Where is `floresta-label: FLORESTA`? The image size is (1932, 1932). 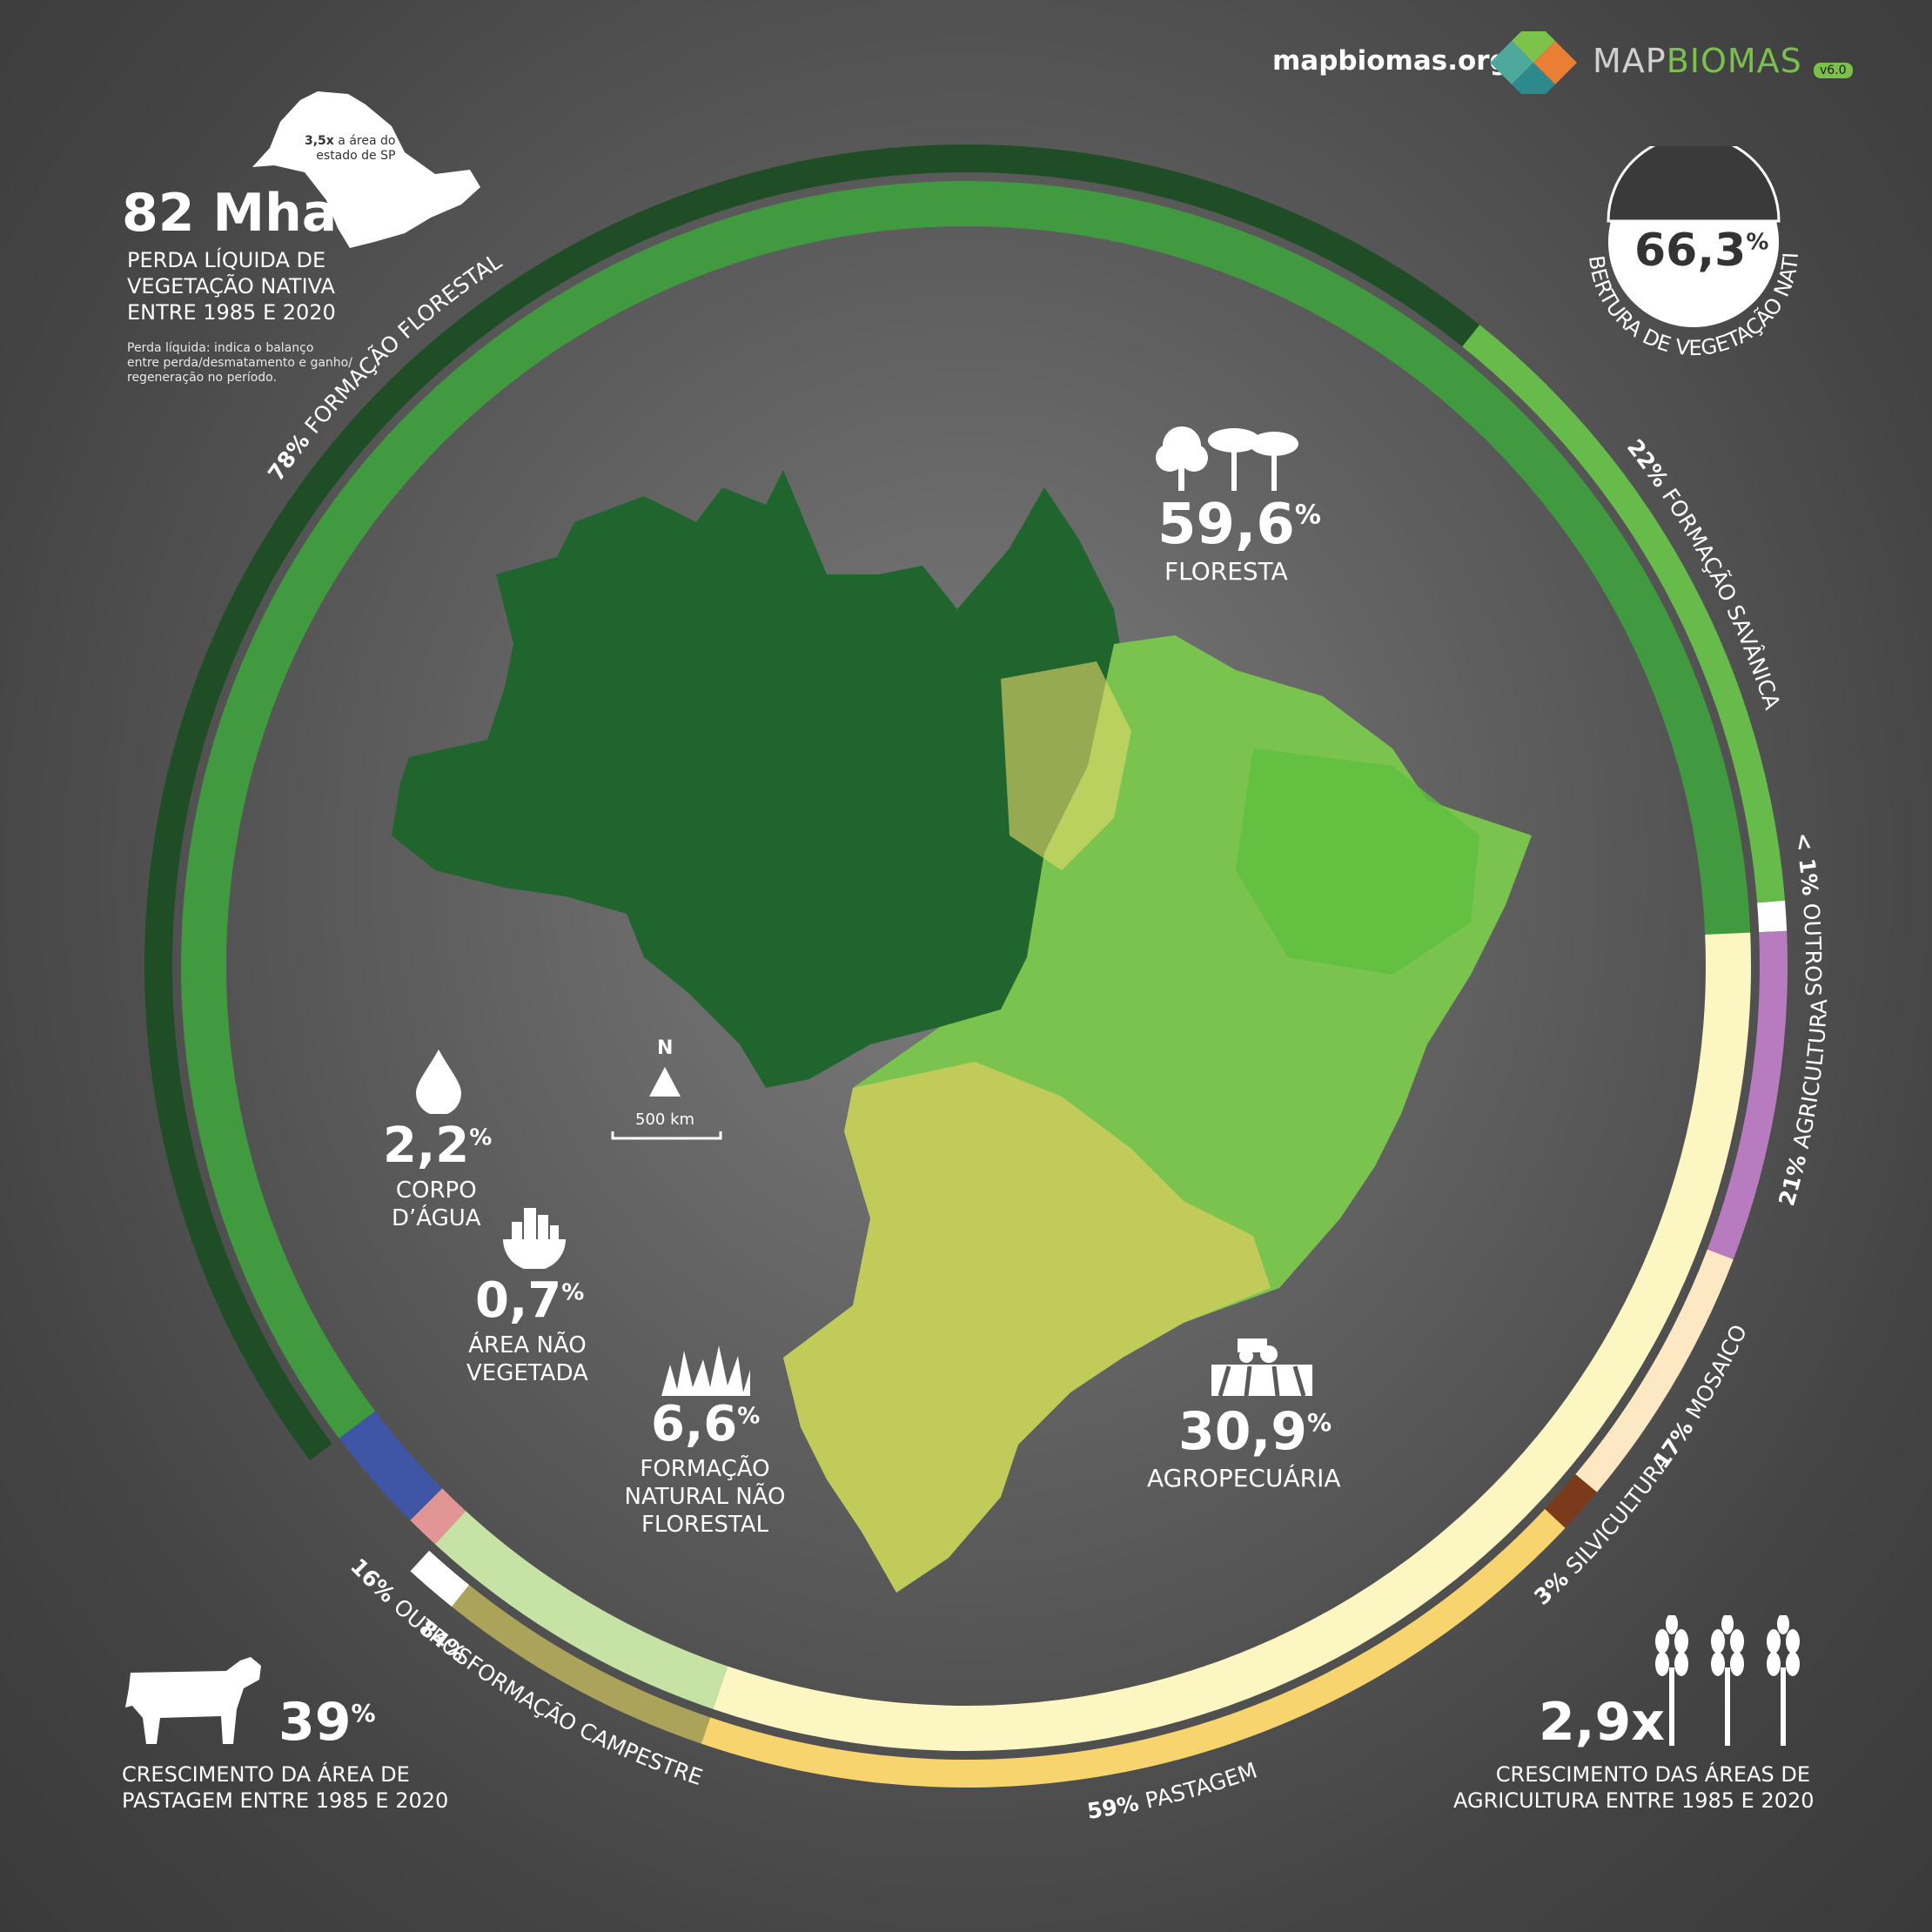 floresta-label: FLORESTA is located at coordinates (1226, 571).